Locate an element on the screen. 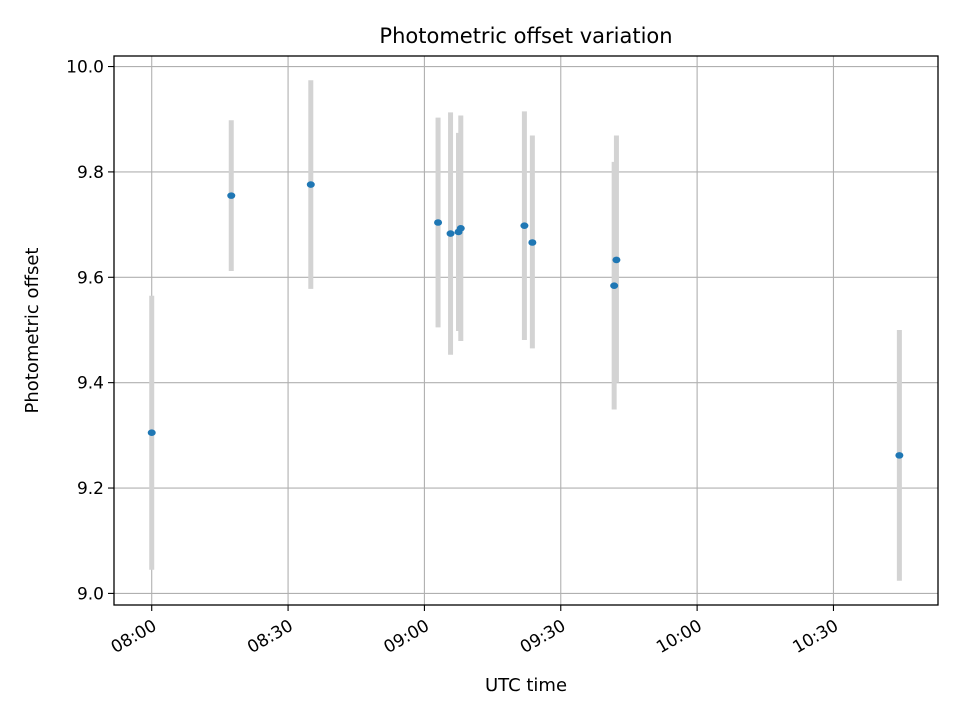 Image resolution: width=960 pixels, height=720 pixels. x-tick-label: 10:00 is located at coordinates (679, 637).